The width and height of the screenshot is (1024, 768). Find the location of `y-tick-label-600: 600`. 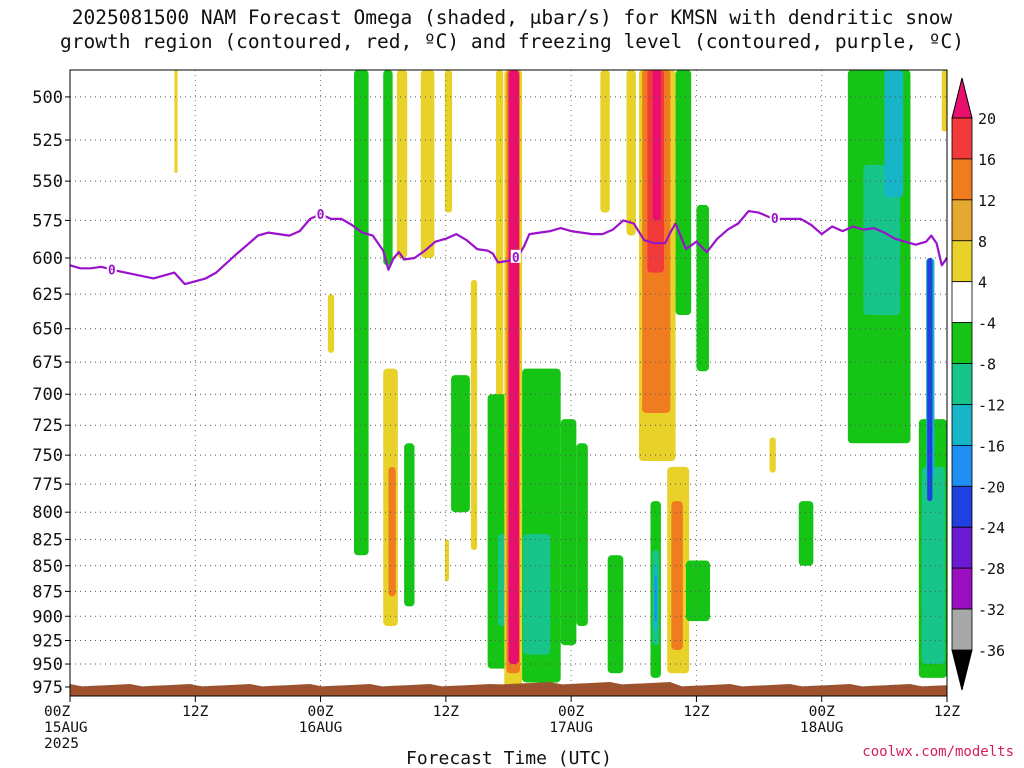

y-tick-label-600: 600 is located at coordinates (47, 259).